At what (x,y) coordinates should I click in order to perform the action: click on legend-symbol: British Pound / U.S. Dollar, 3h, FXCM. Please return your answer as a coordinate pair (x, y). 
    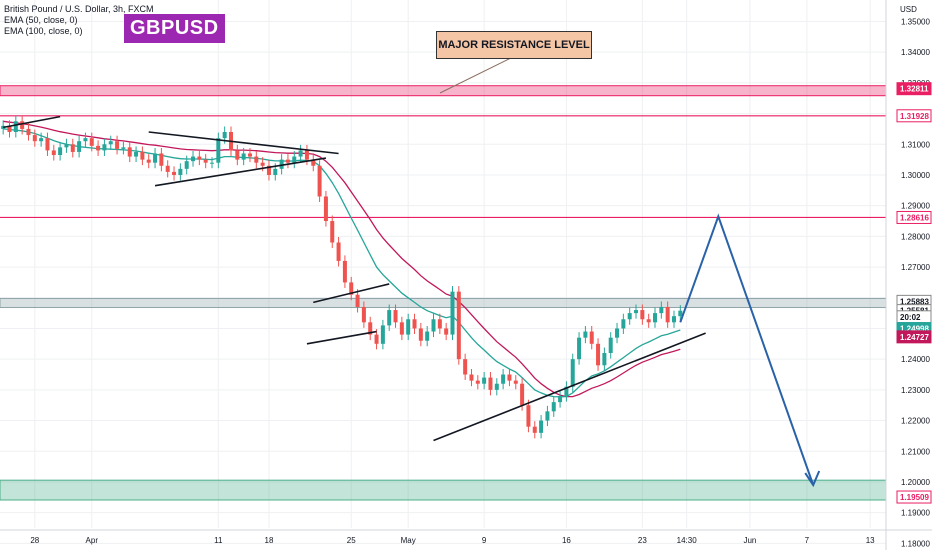
    Looking at the image, I should click on (79, 9).